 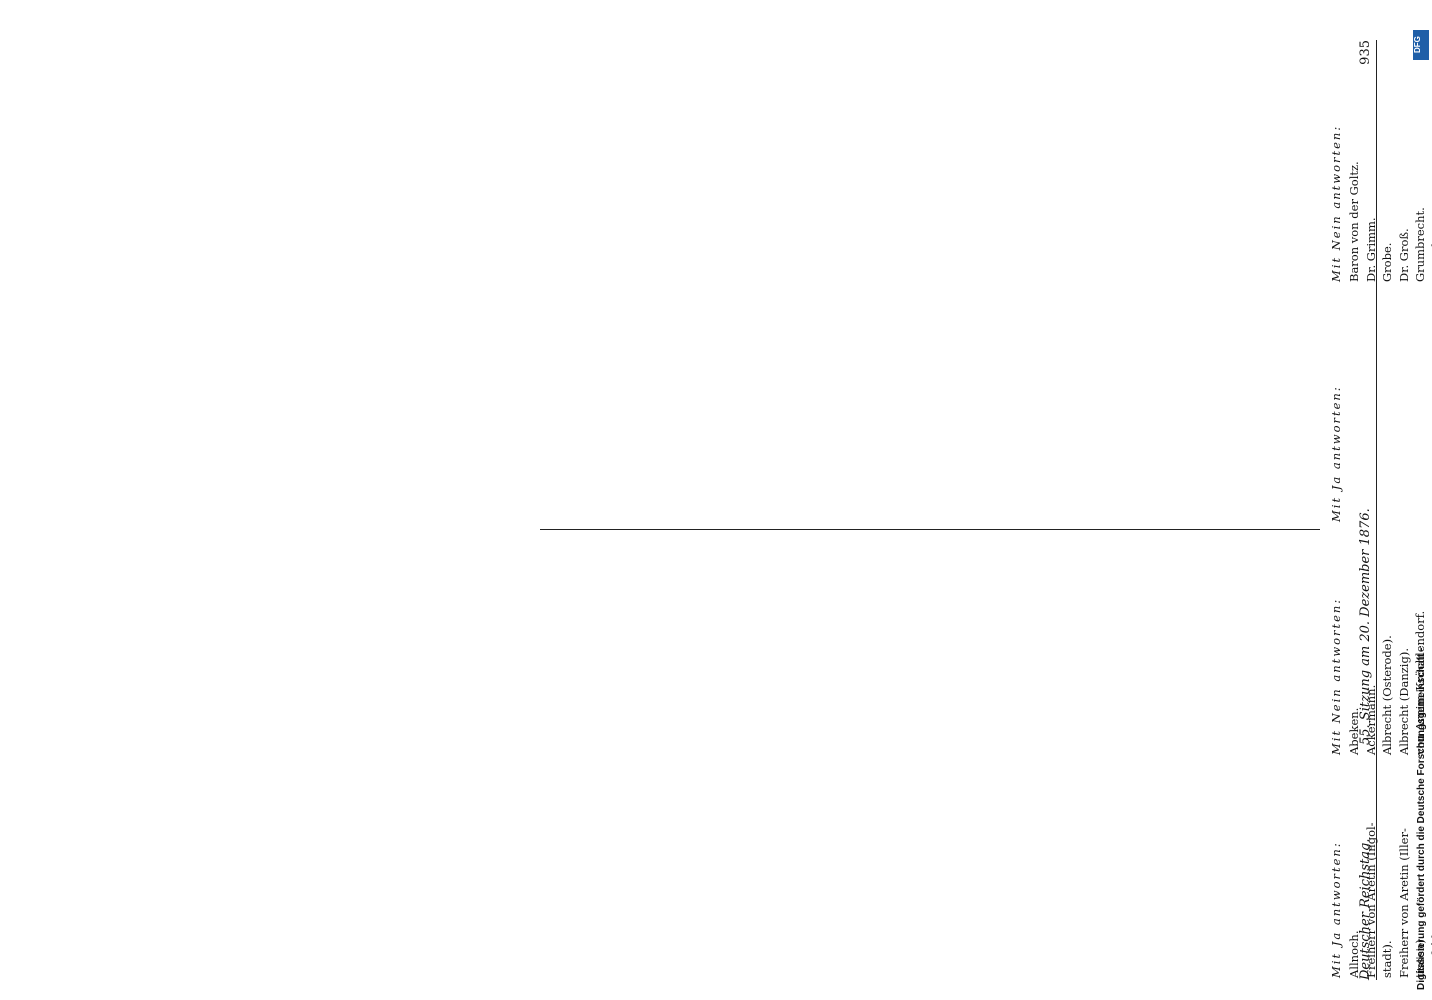 I want to click on name-entry: Dr. Grimm., so click(x=1370, y=249).